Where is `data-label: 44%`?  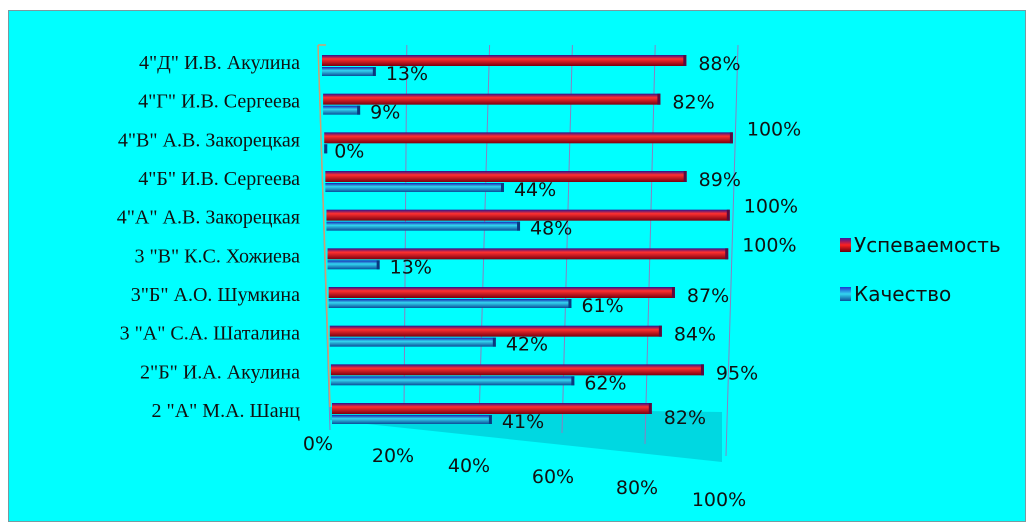 data-label: 44% is located at coordinates (535, 190).